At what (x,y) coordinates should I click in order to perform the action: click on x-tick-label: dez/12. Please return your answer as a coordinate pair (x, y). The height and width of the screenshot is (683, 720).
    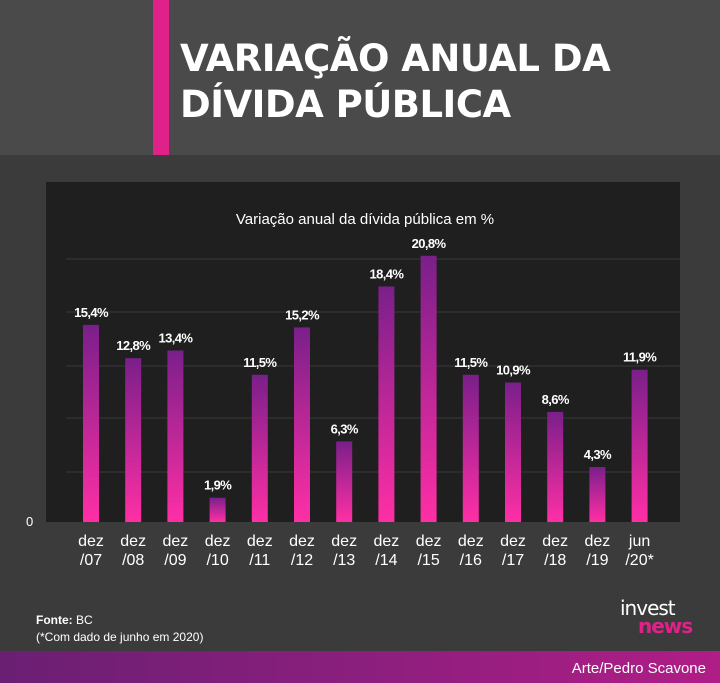
    Looking at the image, I should click on (302, 551).